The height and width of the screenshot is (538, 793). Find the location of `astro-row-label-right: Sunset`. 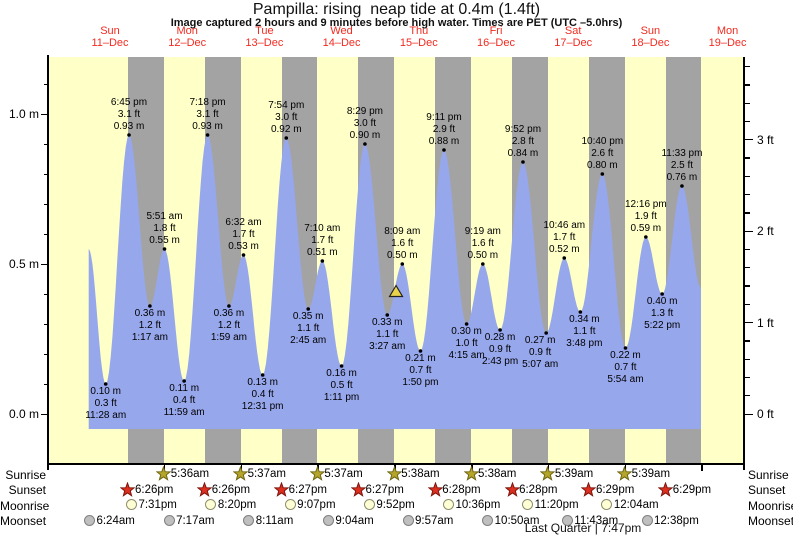

astro-row-label-right: Sunset is located at coordinates (767, 490).